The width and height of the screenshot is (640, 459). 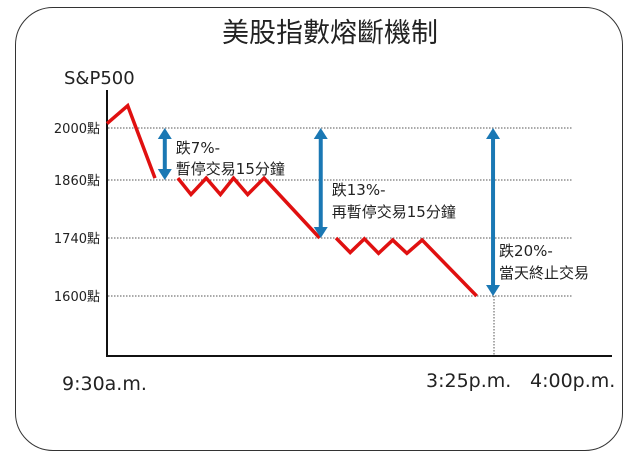 I want to click on annotation-line1: 跌7%-, so click(x=198, y=148).